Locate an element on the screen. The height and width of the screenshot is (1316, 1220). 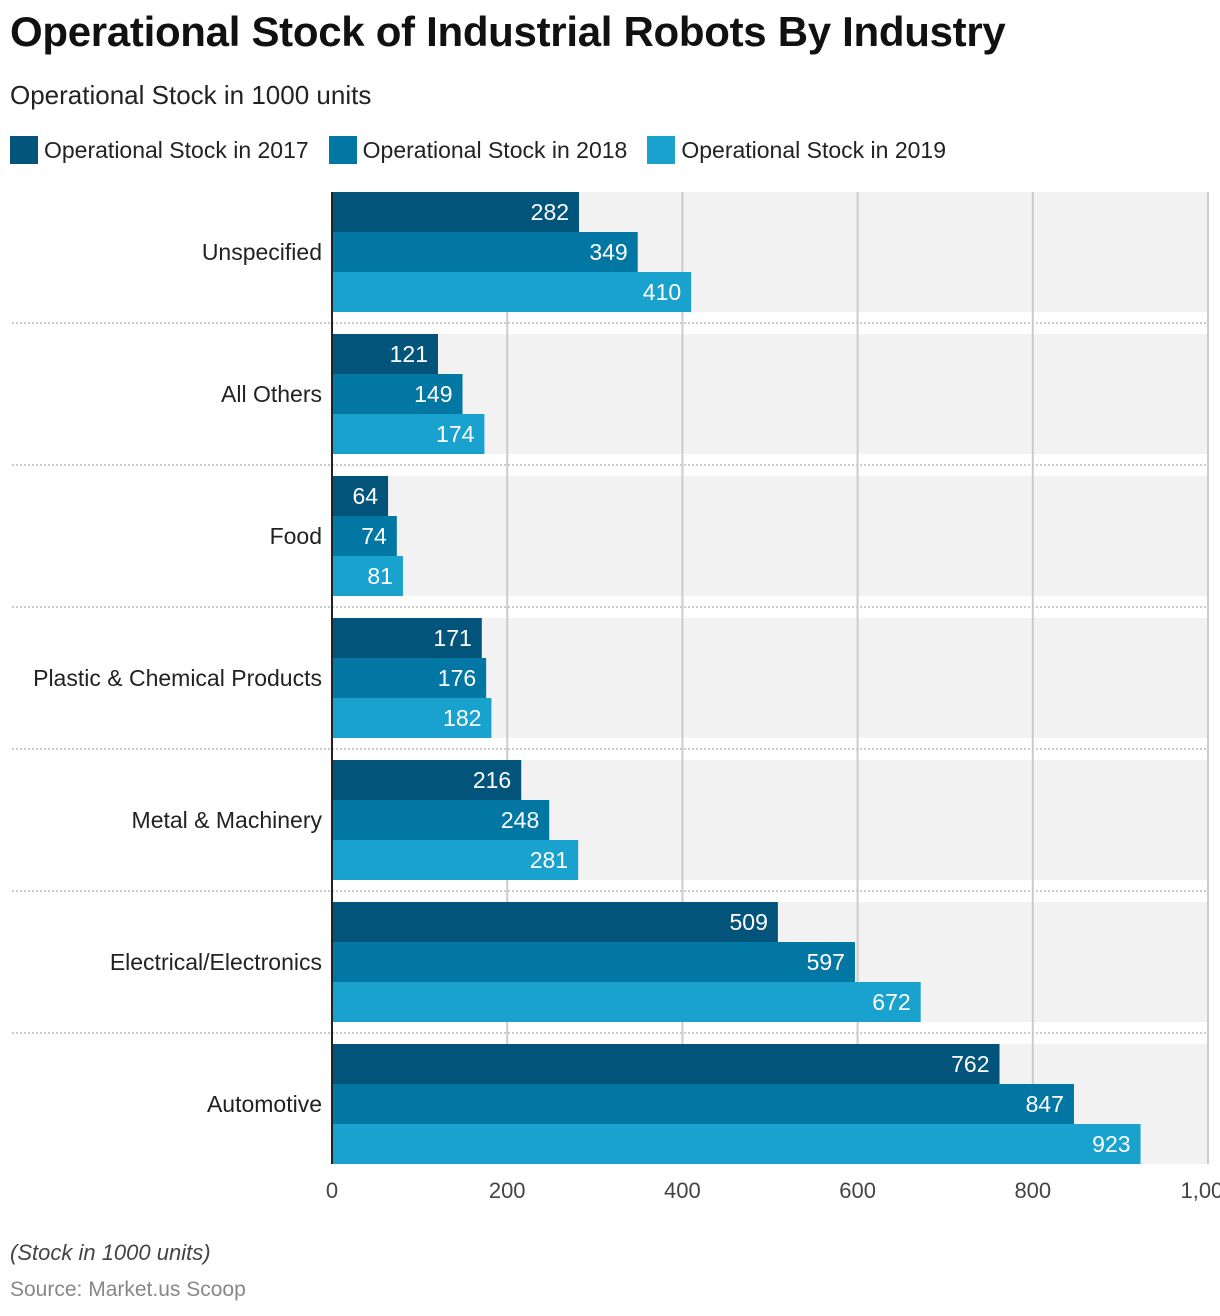
data-label: 281 is located at coordinates (549, 860).